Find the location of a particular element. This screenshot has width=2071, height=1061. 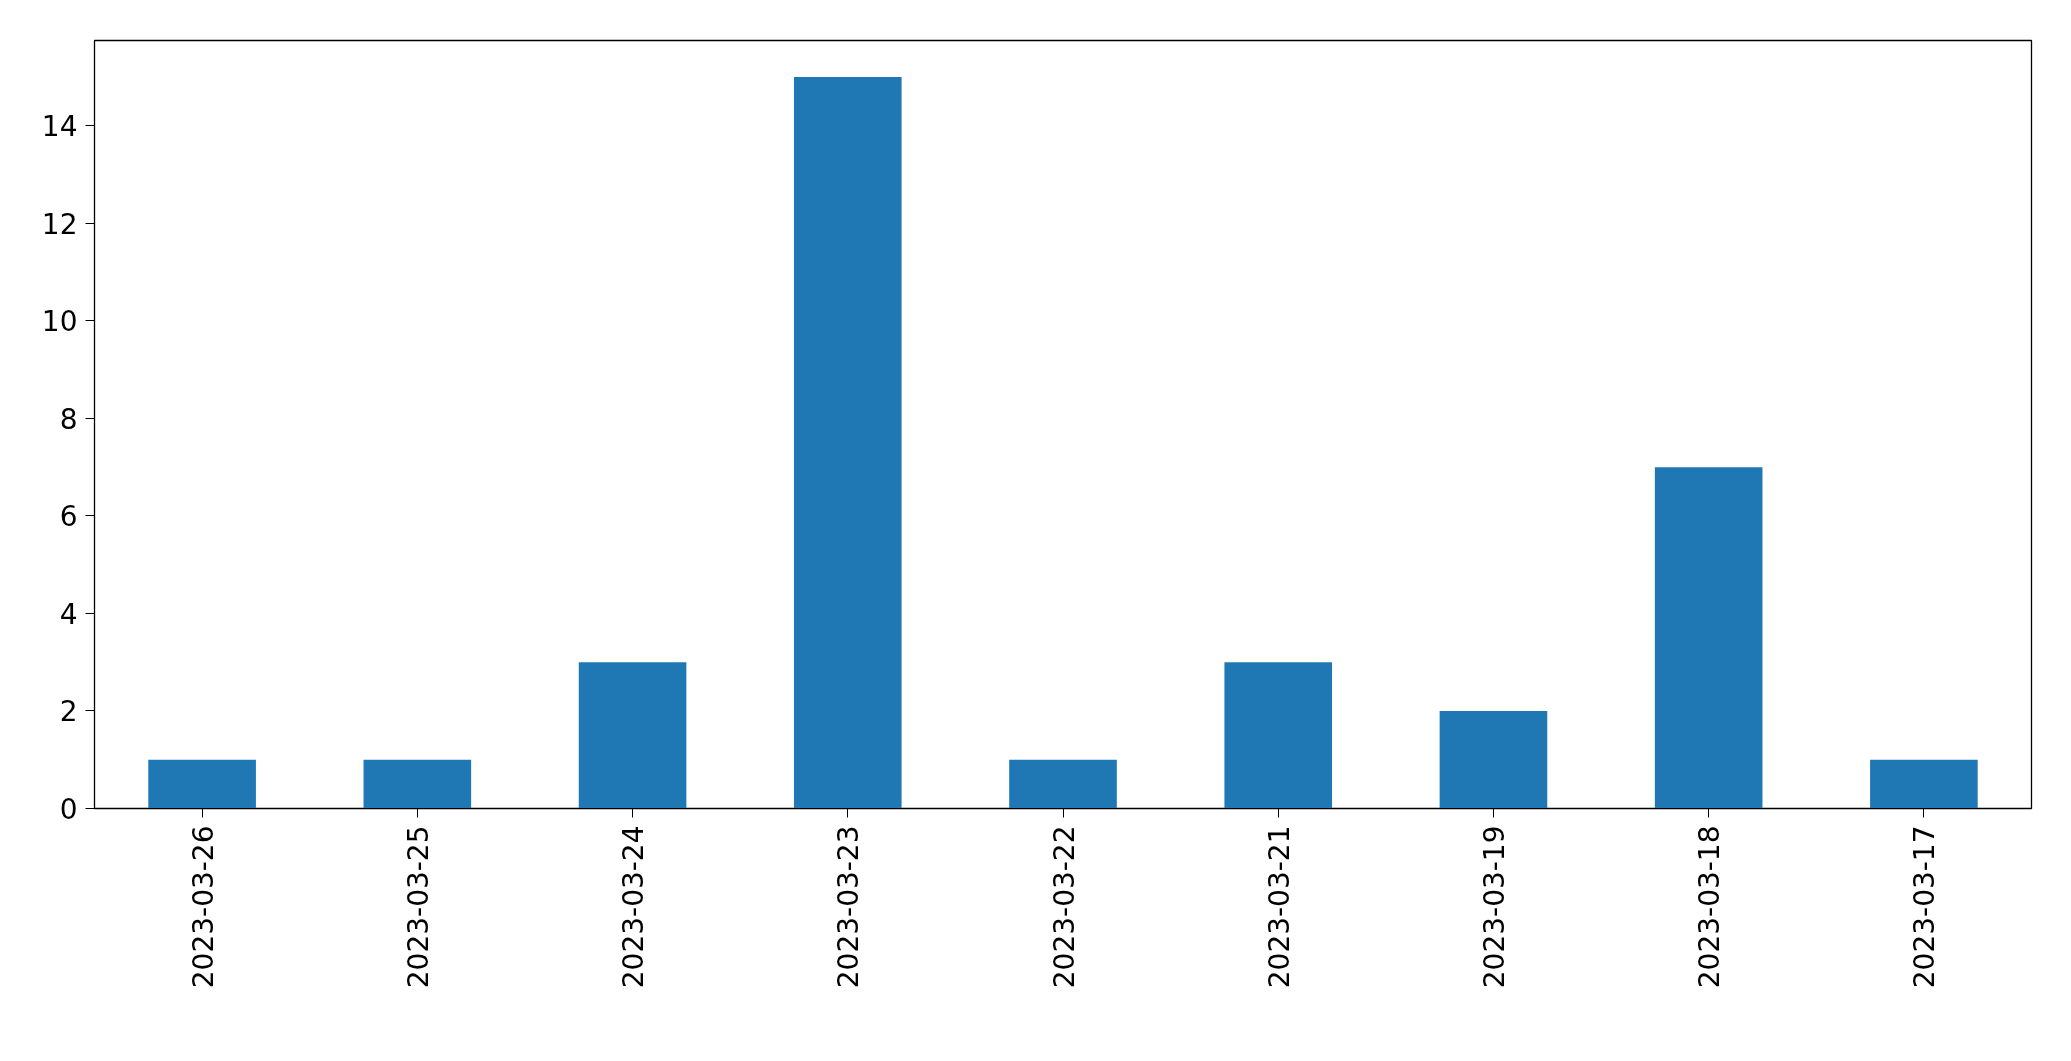

x-tick-label: 2023-03-25 is located at coordinates (418, 907).